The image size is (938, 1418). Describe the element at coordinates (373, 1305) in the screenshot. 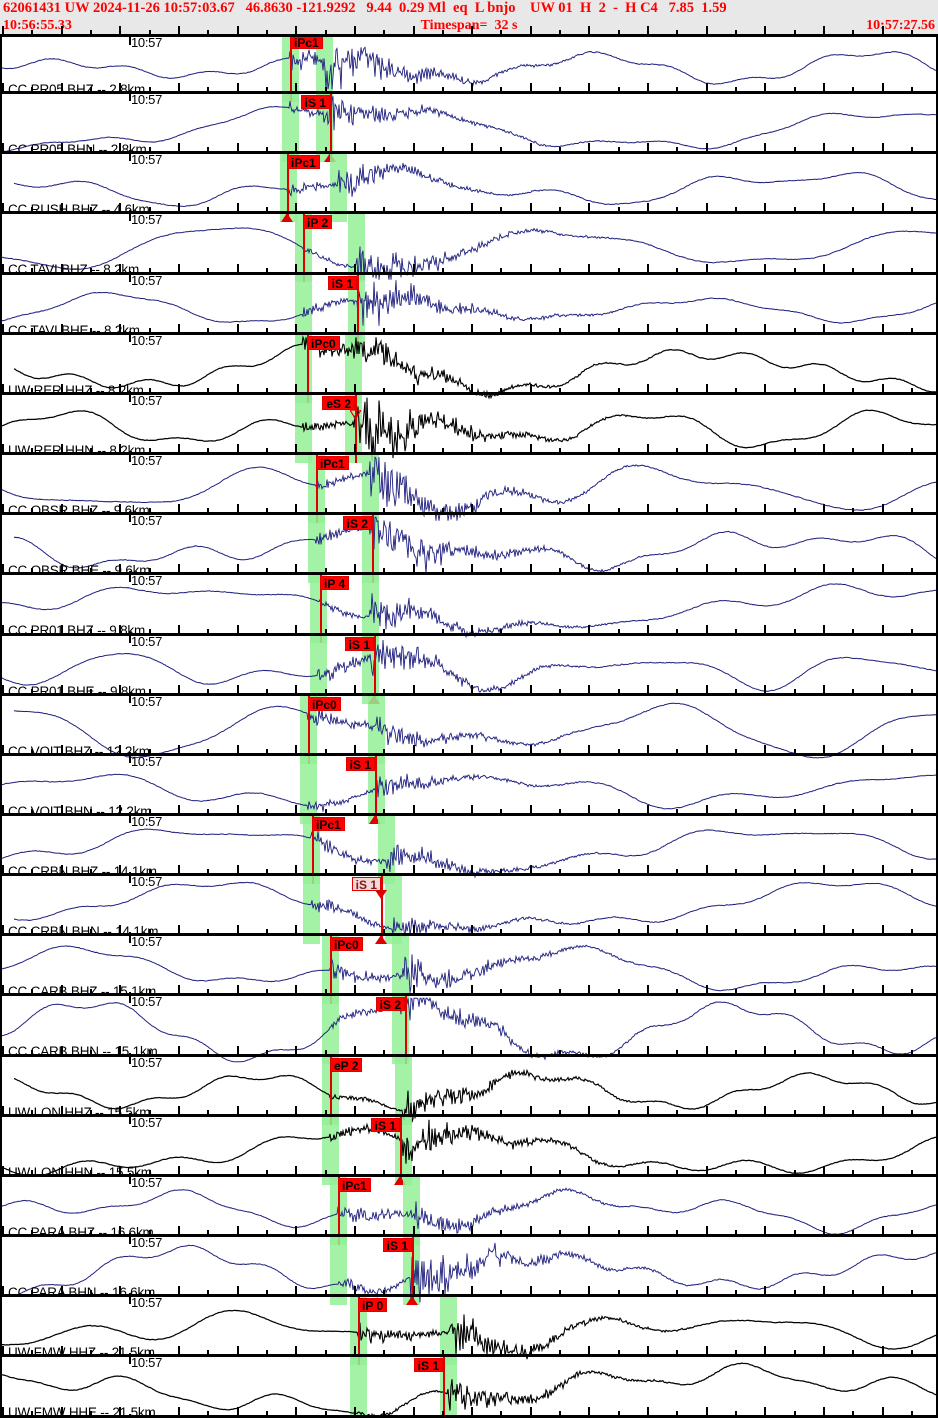

I see `pick-label: iP 0` at that location.